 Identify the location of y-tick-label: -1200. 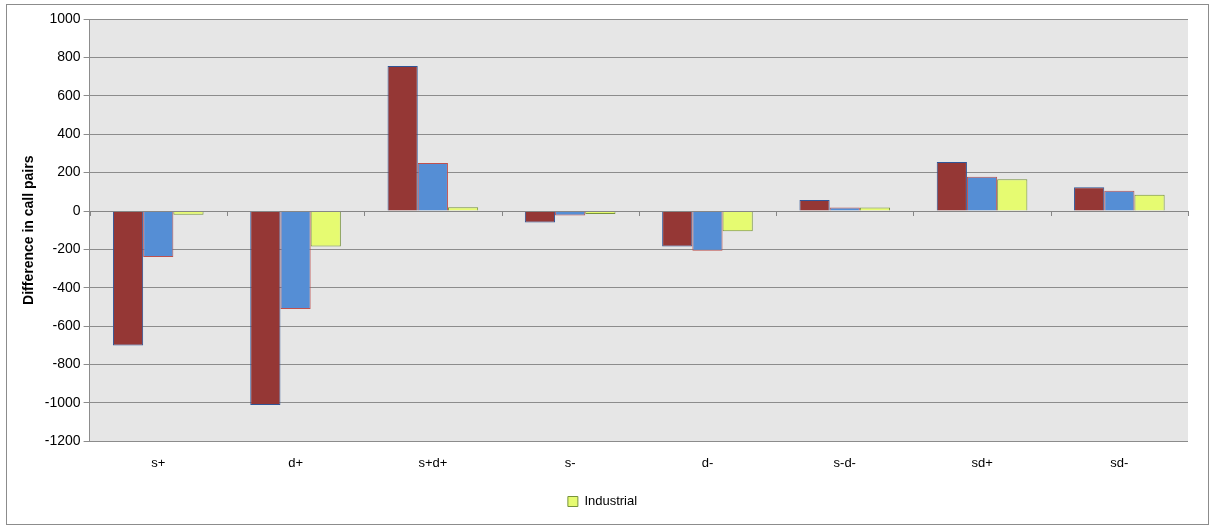
(62, 440).